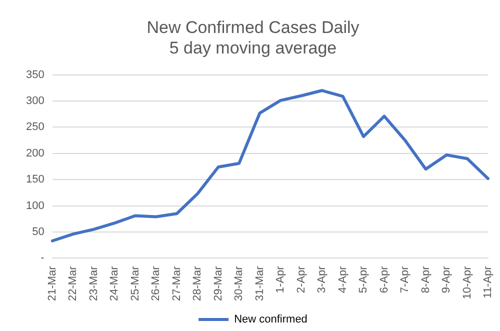  What do you see at coordinates (239, 283) in the screenshot?
I see `x-tick-label: 30-Mar` at bounding box center [239, 283].